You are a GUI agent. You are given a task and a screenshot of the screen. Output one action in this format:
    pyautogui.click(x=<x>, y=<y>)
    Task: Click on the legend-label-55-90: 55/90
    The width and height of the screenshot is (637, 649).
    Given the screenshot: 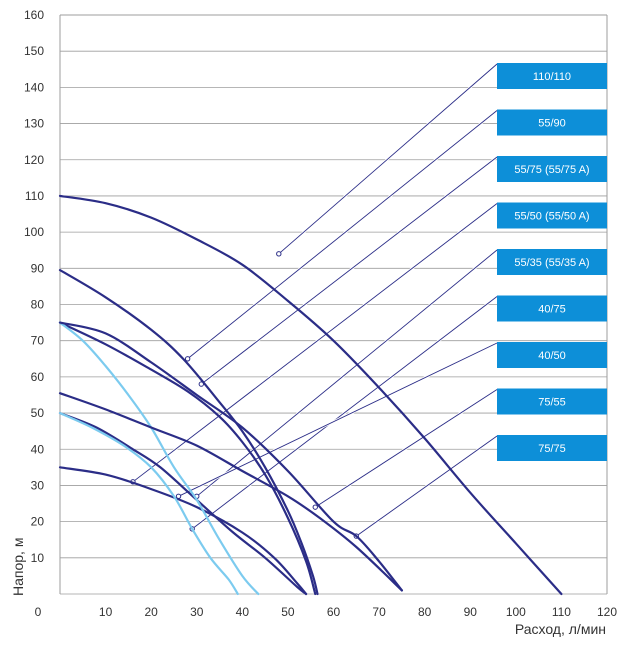 What is the action you would take?
    pyautogui.click(x=552, y=124)
    